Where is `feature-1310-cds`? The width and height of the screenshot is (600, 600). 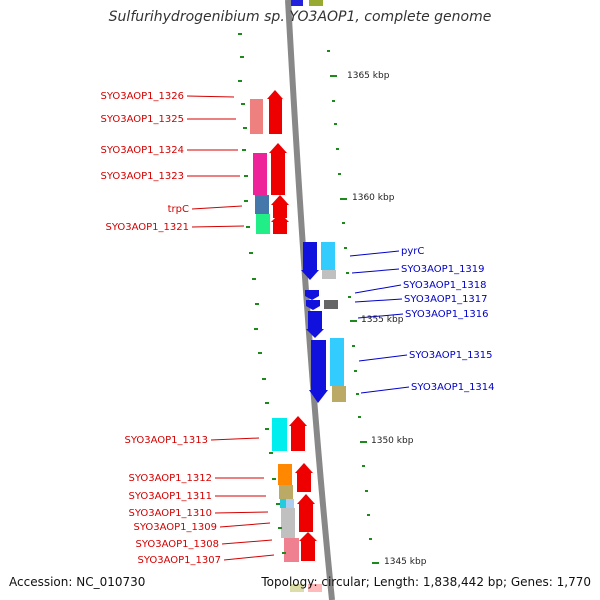
feature-1310-cds is located at coordinates (306, 518).